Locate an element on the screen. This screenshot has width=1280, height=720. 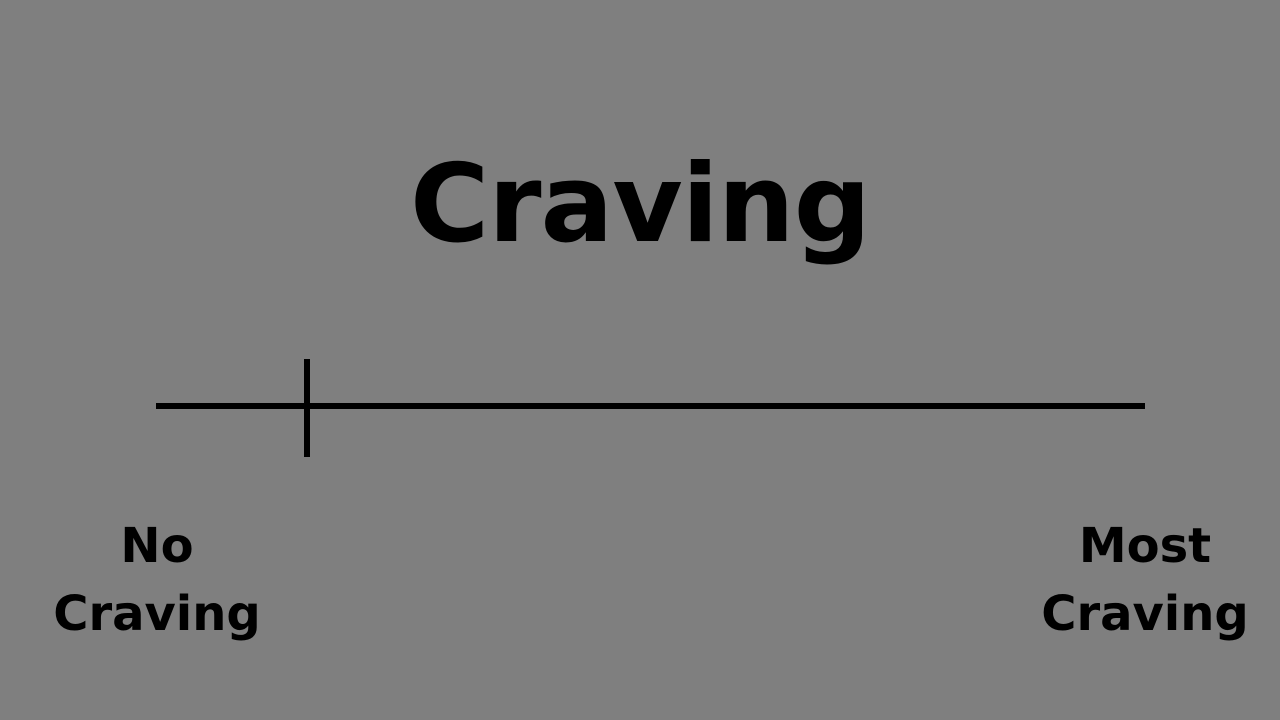
rating-scale-line is located at coordinates (650, 406).